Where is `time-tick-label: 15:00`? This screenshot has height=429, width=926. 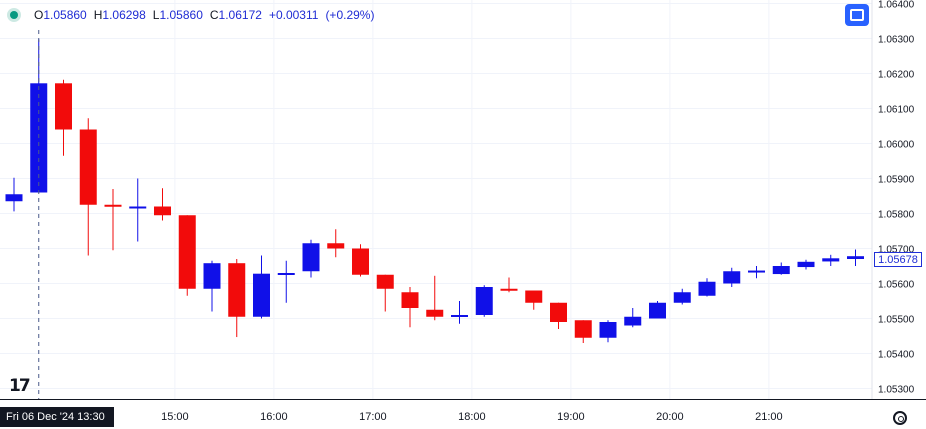
time-tick-label: 15:00 is located at coordinates (175, 417).